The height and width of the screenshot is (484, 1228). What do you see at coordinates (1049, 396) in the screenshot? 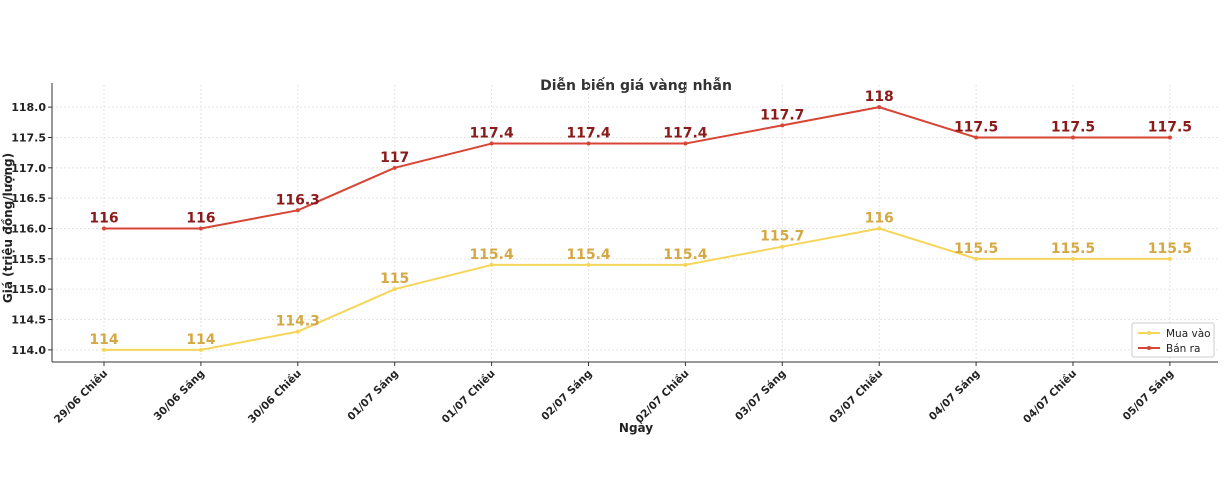
I see `x-tick-label: 04/07 Chiều` at bounding box center [1049, 396].